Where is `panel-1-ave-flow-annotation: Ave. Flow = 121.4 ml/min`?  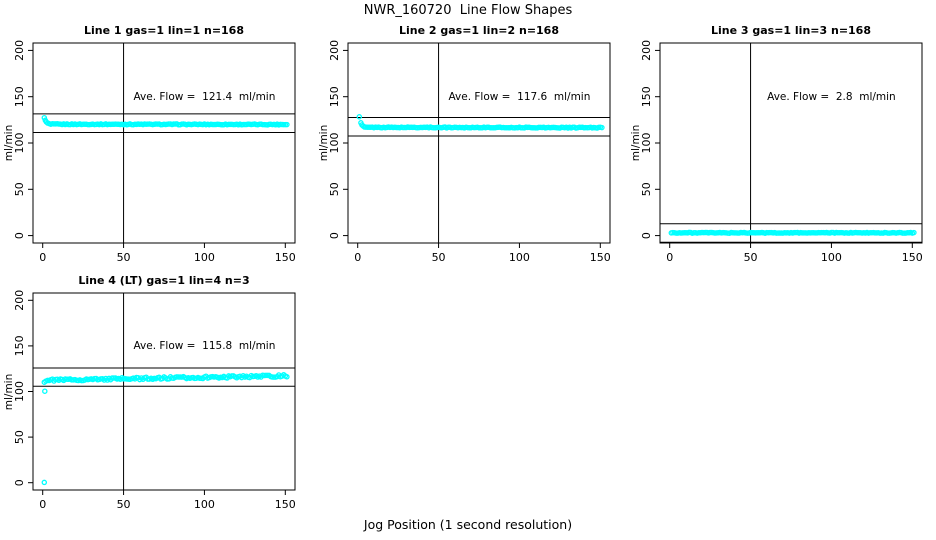
panel-1-ave-flow-annotation: Ave. Flow = 121.4 ml/min is located at coordinates (204, 96).